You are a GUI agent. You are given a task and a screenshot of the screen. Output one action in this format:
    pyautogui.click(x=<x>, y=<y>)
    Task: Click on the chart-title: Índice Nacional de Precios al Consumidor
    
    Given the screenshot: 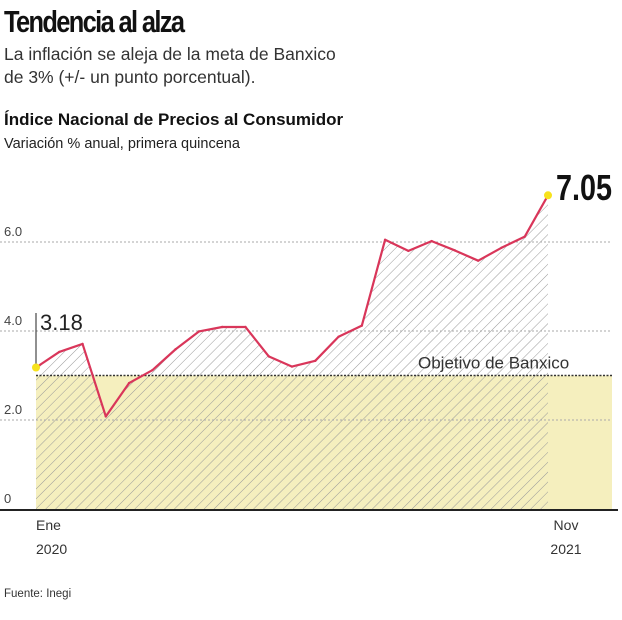 What is the action you would take?
    pyautogui.click(x=174, y=119)
    